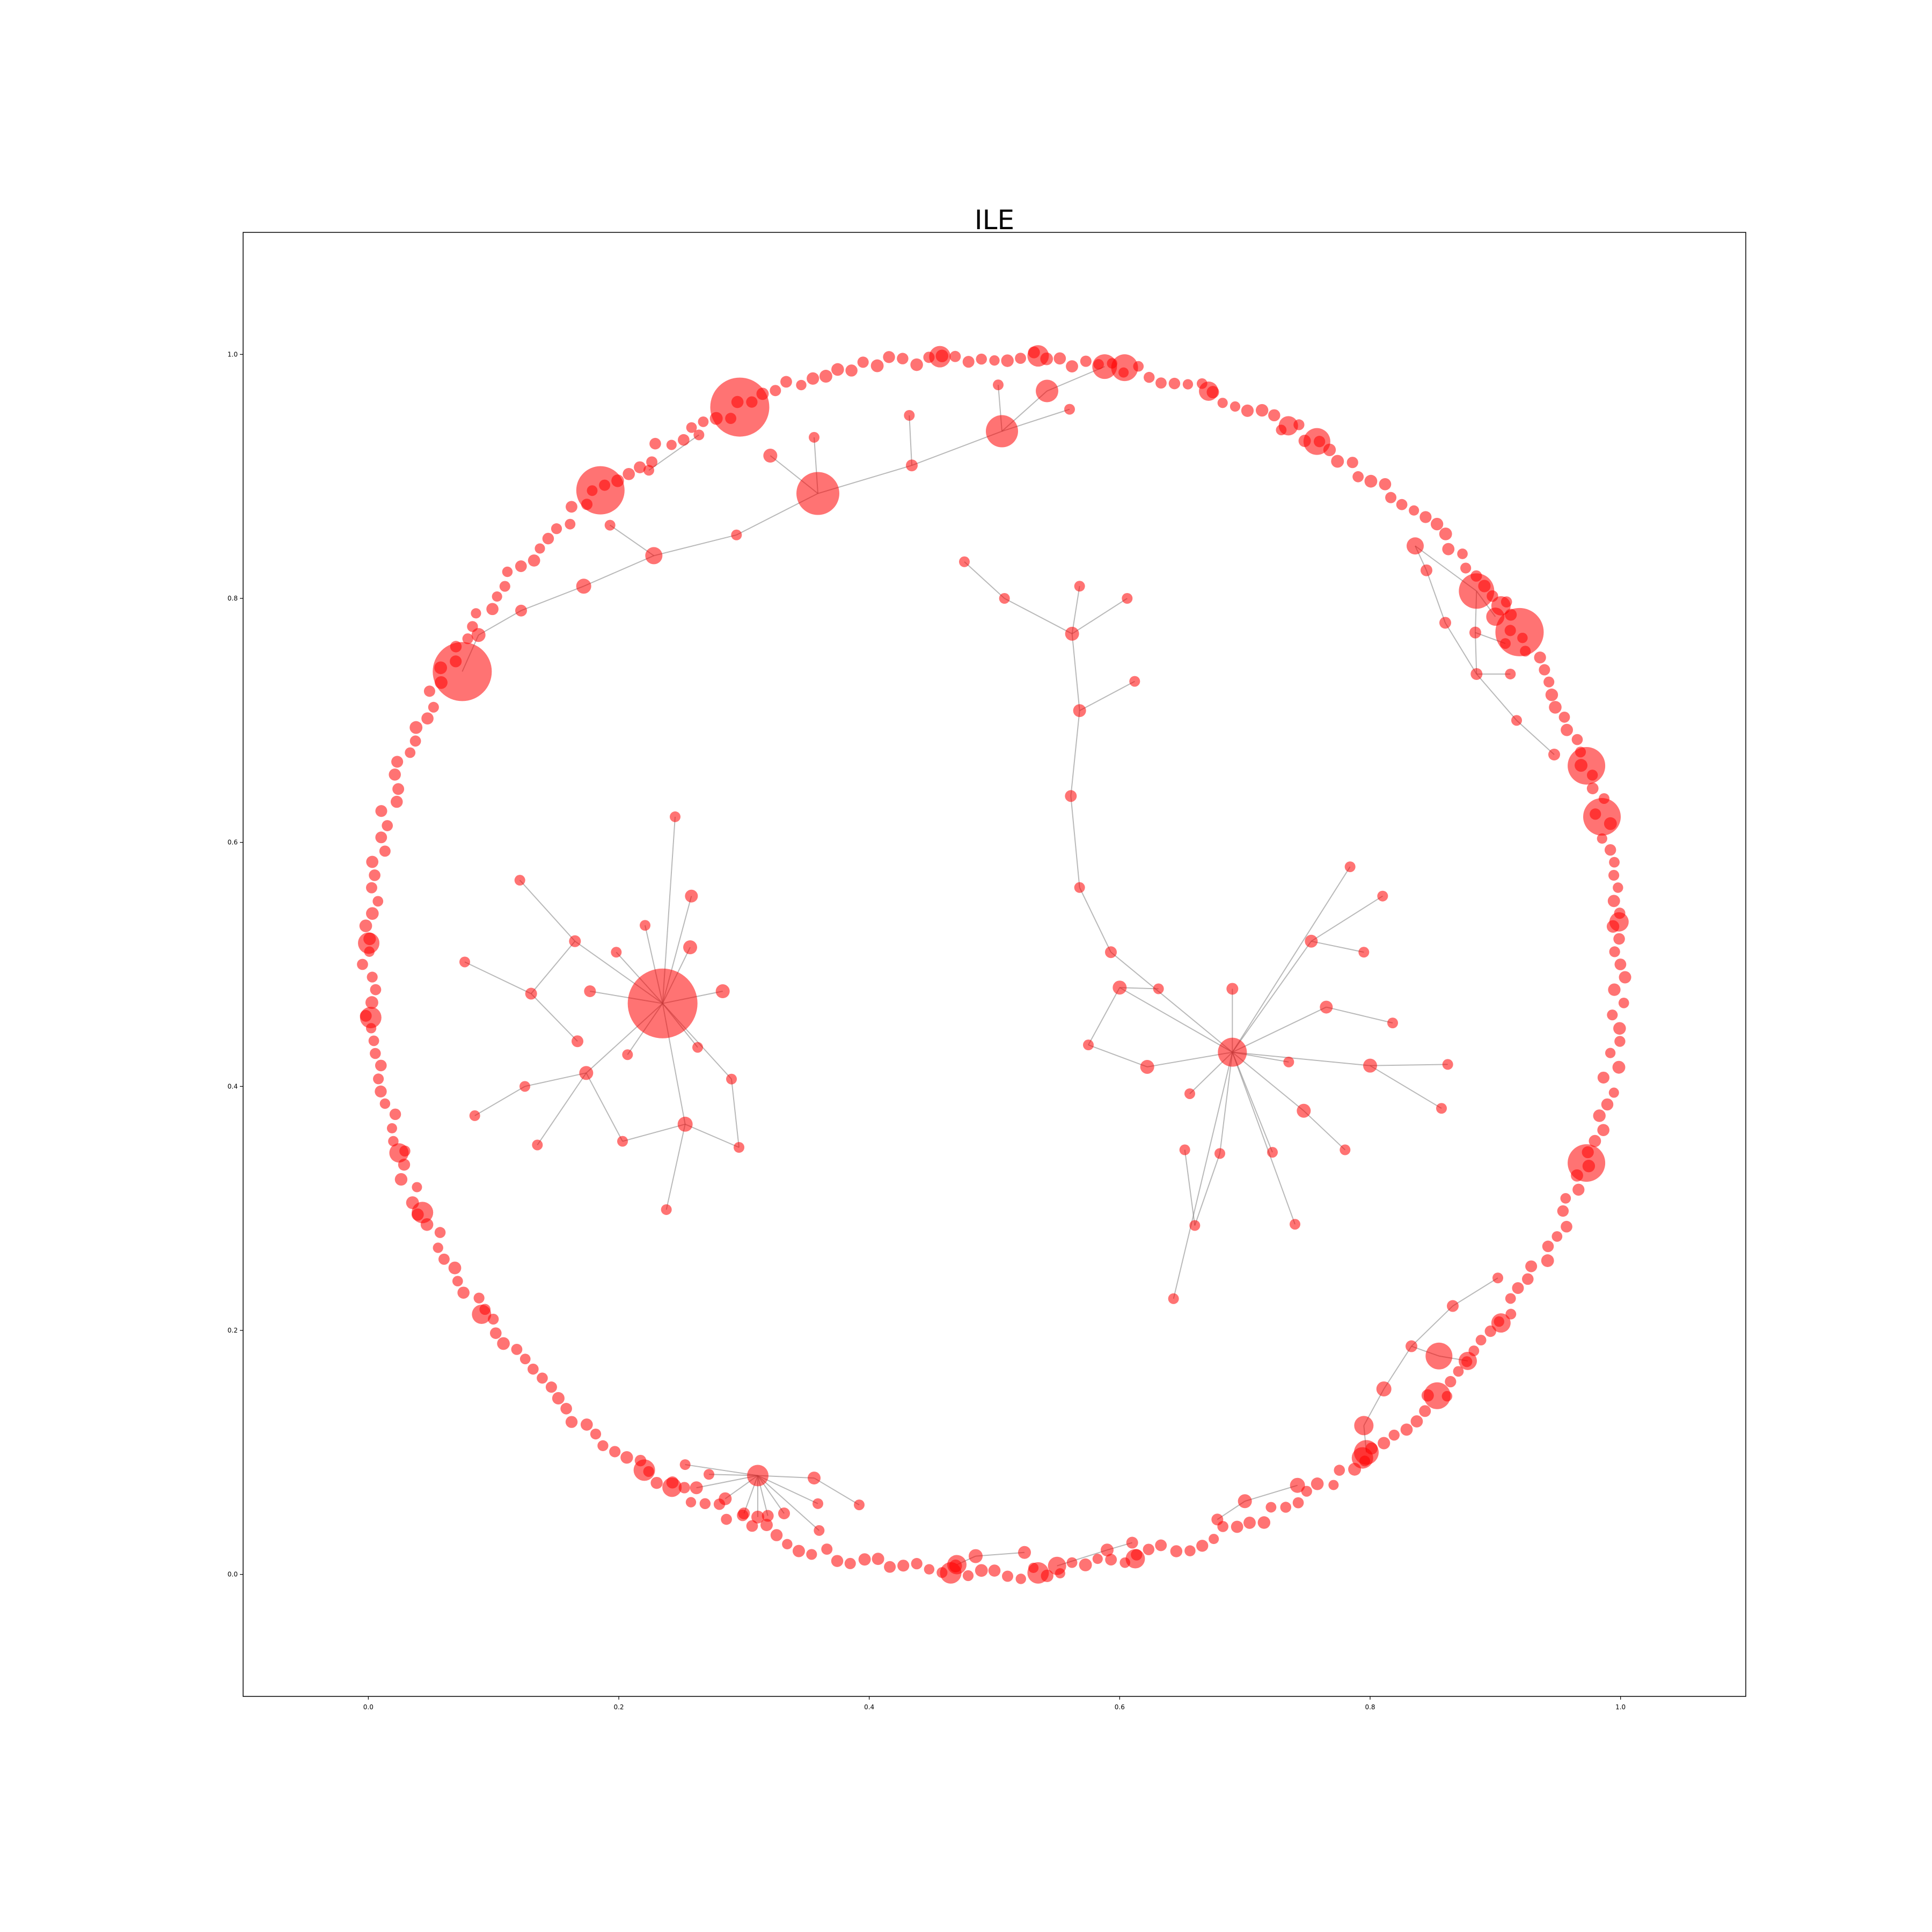  I want to click on x-tick-label: 1.0, so click(1620, 1707).